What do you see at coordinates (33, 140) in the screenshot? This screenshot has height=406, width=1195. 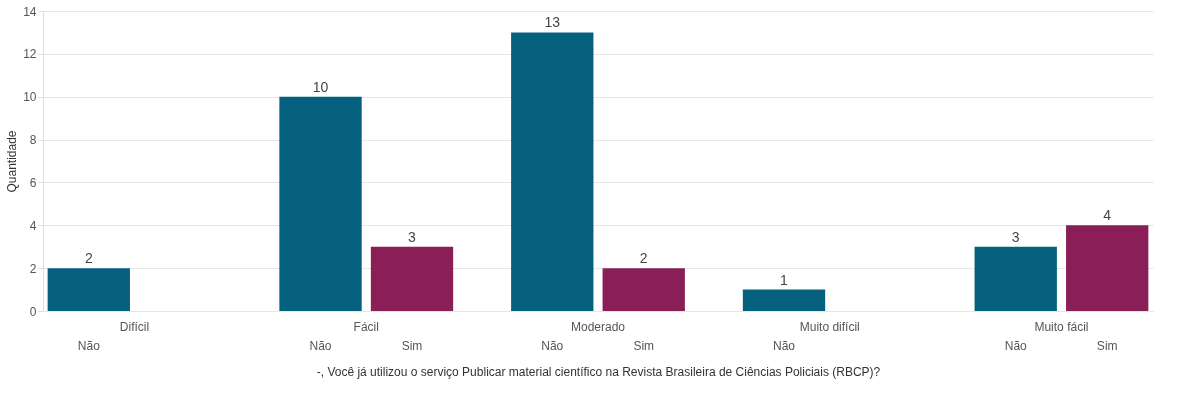 I see `y-tick-label: 8` at bounding box center [33, 140].